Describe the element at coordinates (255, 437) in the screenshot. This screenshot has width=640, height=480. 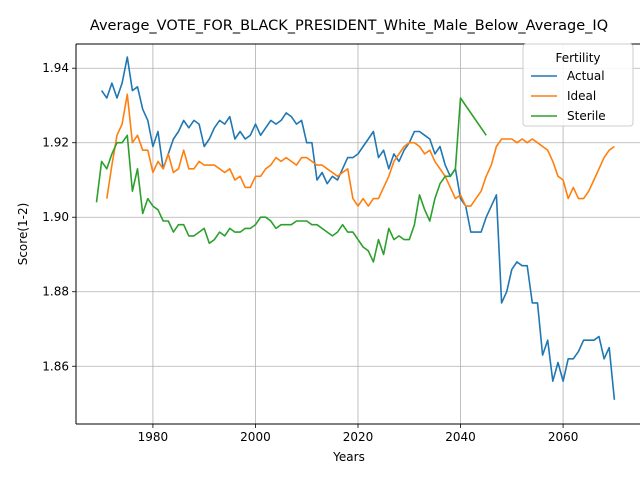
I see `x-tick-label: 2000` at that location.